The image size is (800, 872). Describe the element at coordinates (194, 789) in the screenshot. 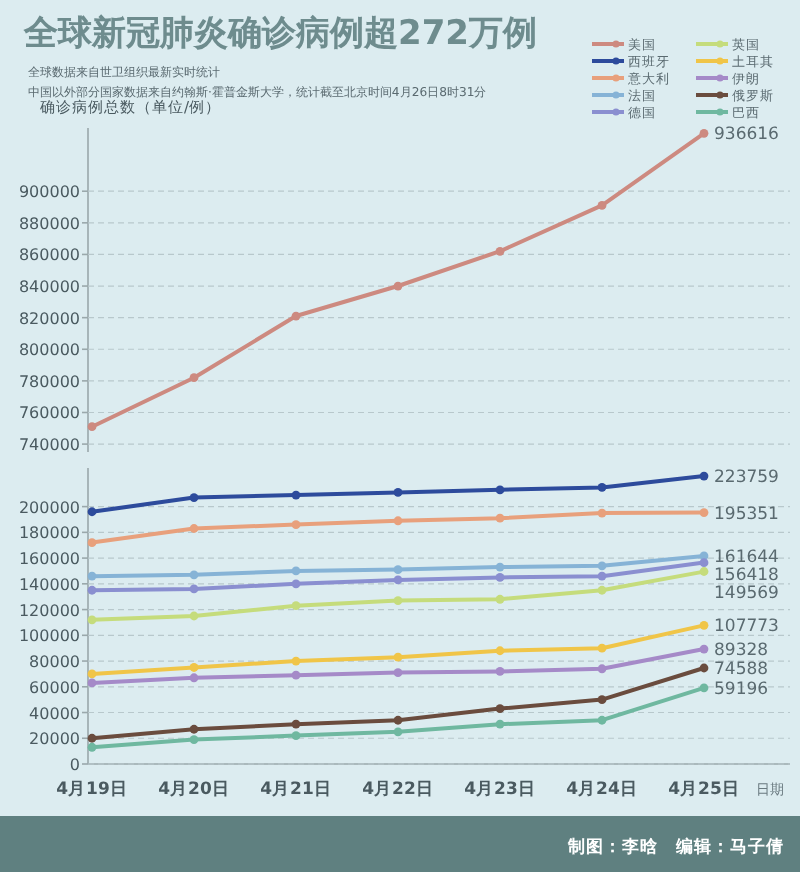

I see `x-tick-label: 4月20日` at that location.